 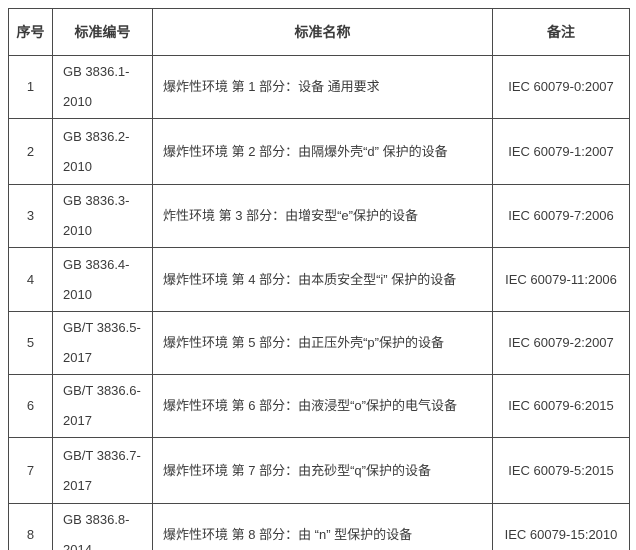 I want to click on cell-no: 7, so click(x=30, y=470).